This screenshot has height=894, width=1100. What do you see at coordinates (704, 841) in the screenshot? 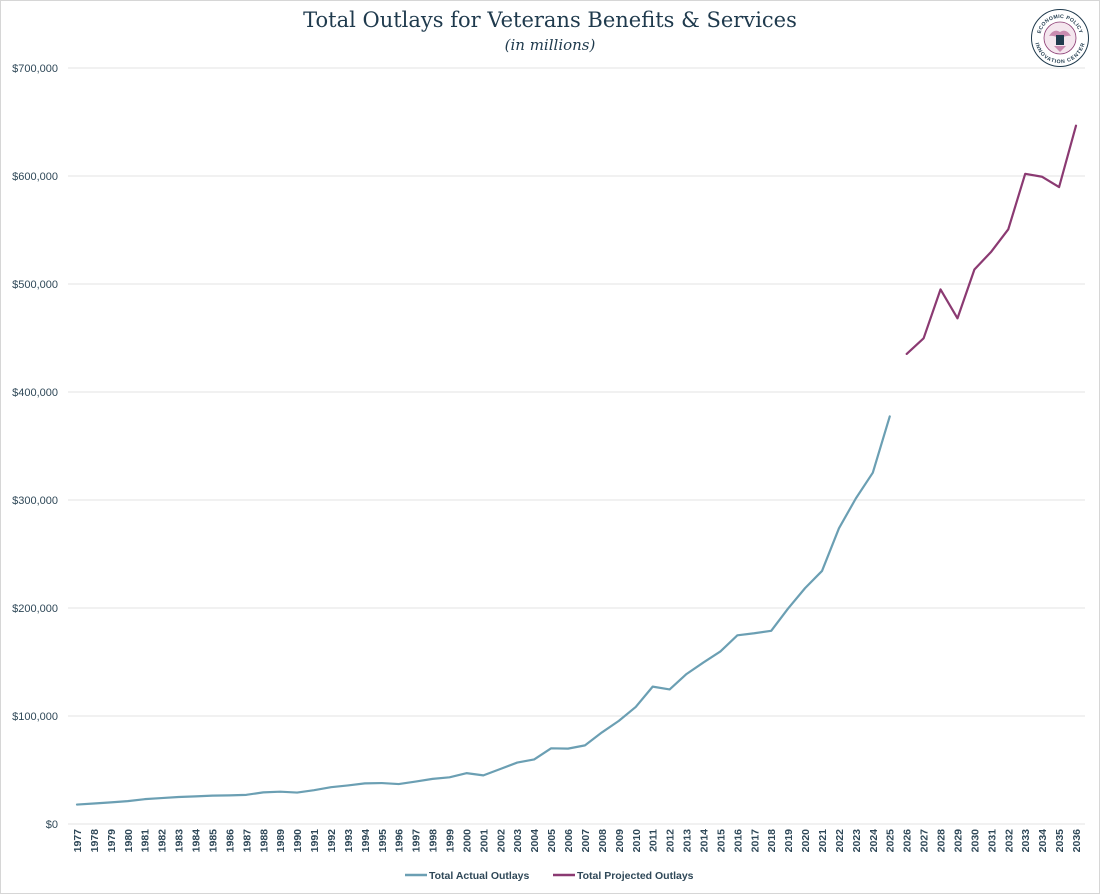
I see `x-tick-label: 2014` at bounding box center [704, 841].